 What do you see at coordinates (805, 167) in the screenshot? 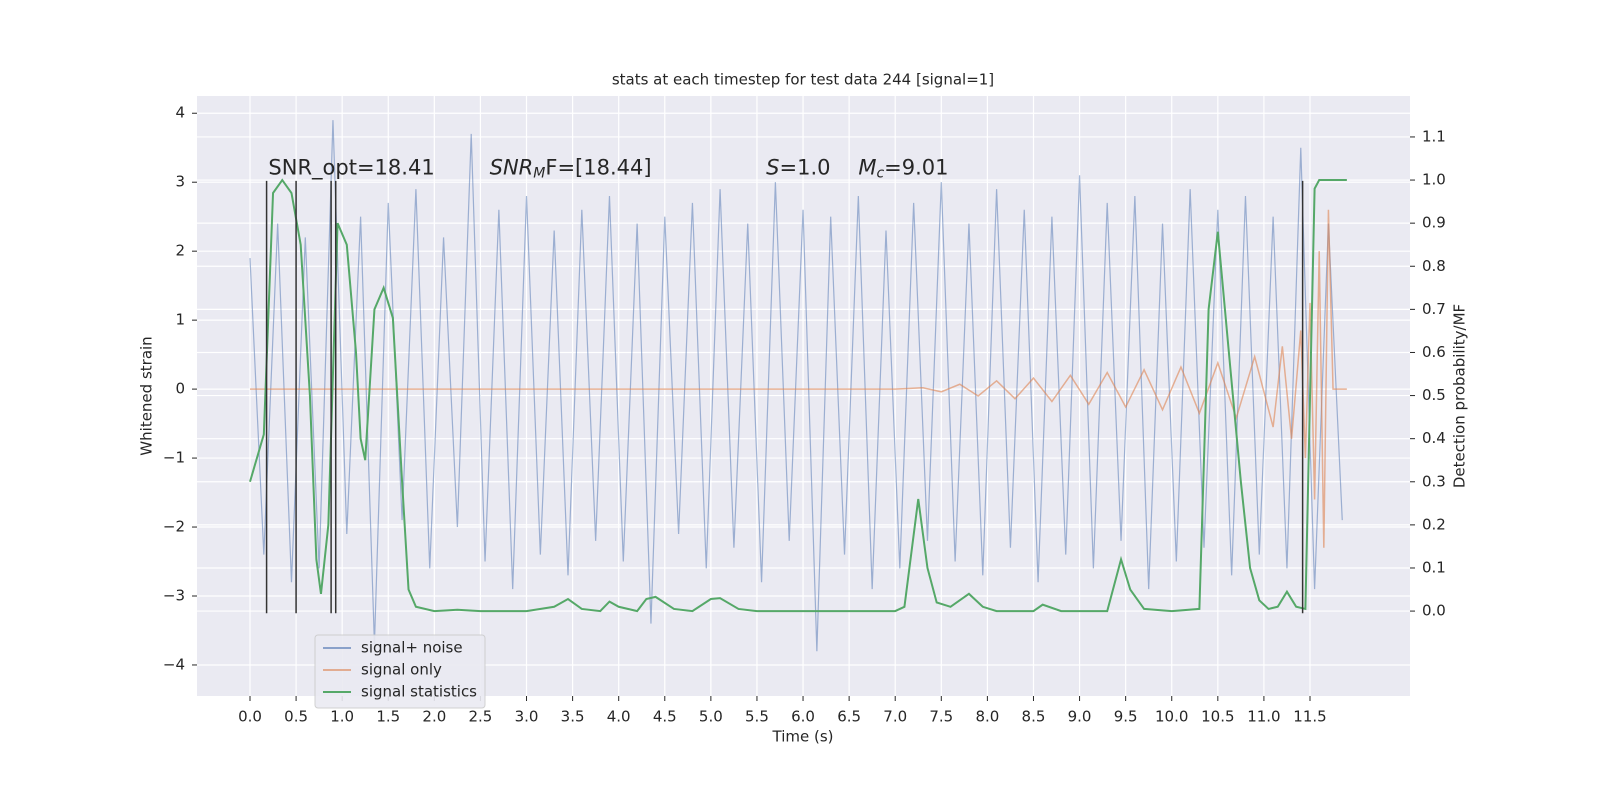
I see `annotation-part: =1.0` at bounding box center [805, 167].